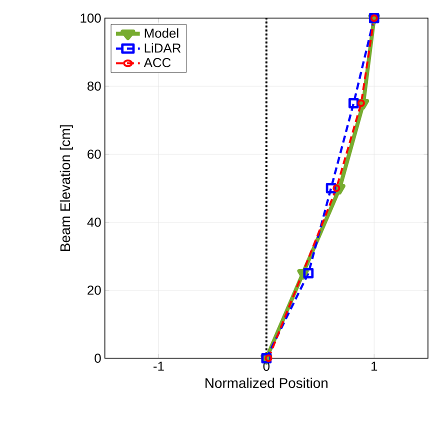  What do you see at coordinates (94, 290) in the screenshot?
I see `y-tick-label: 20` at bounding box center [94, 290].